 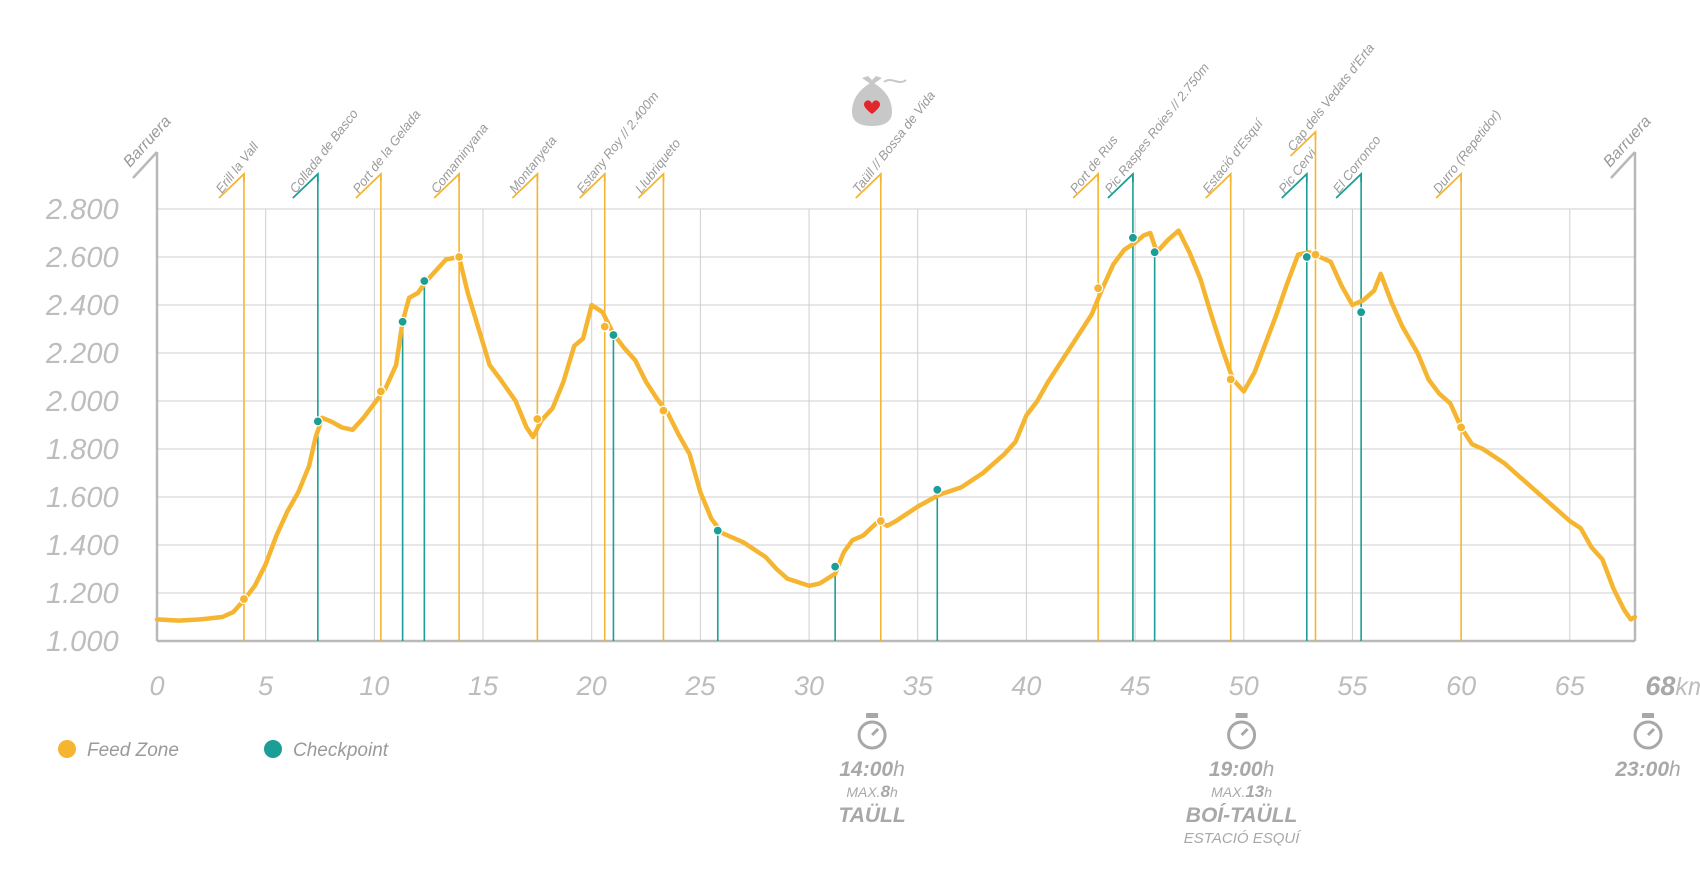 What do you see at coordinates (700, 686) in the screenshot?
I see `x-tick-label: 25` at bounding box center [700, 686].